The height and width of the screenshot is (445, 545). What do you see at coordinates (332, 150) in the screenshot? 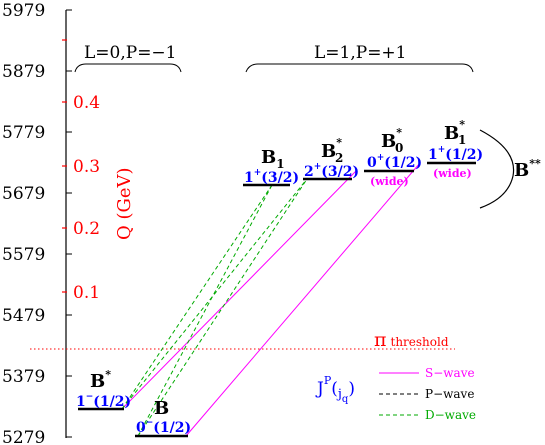
I see `state-b2star-name: B* 2` at bounding box center [332, 150].